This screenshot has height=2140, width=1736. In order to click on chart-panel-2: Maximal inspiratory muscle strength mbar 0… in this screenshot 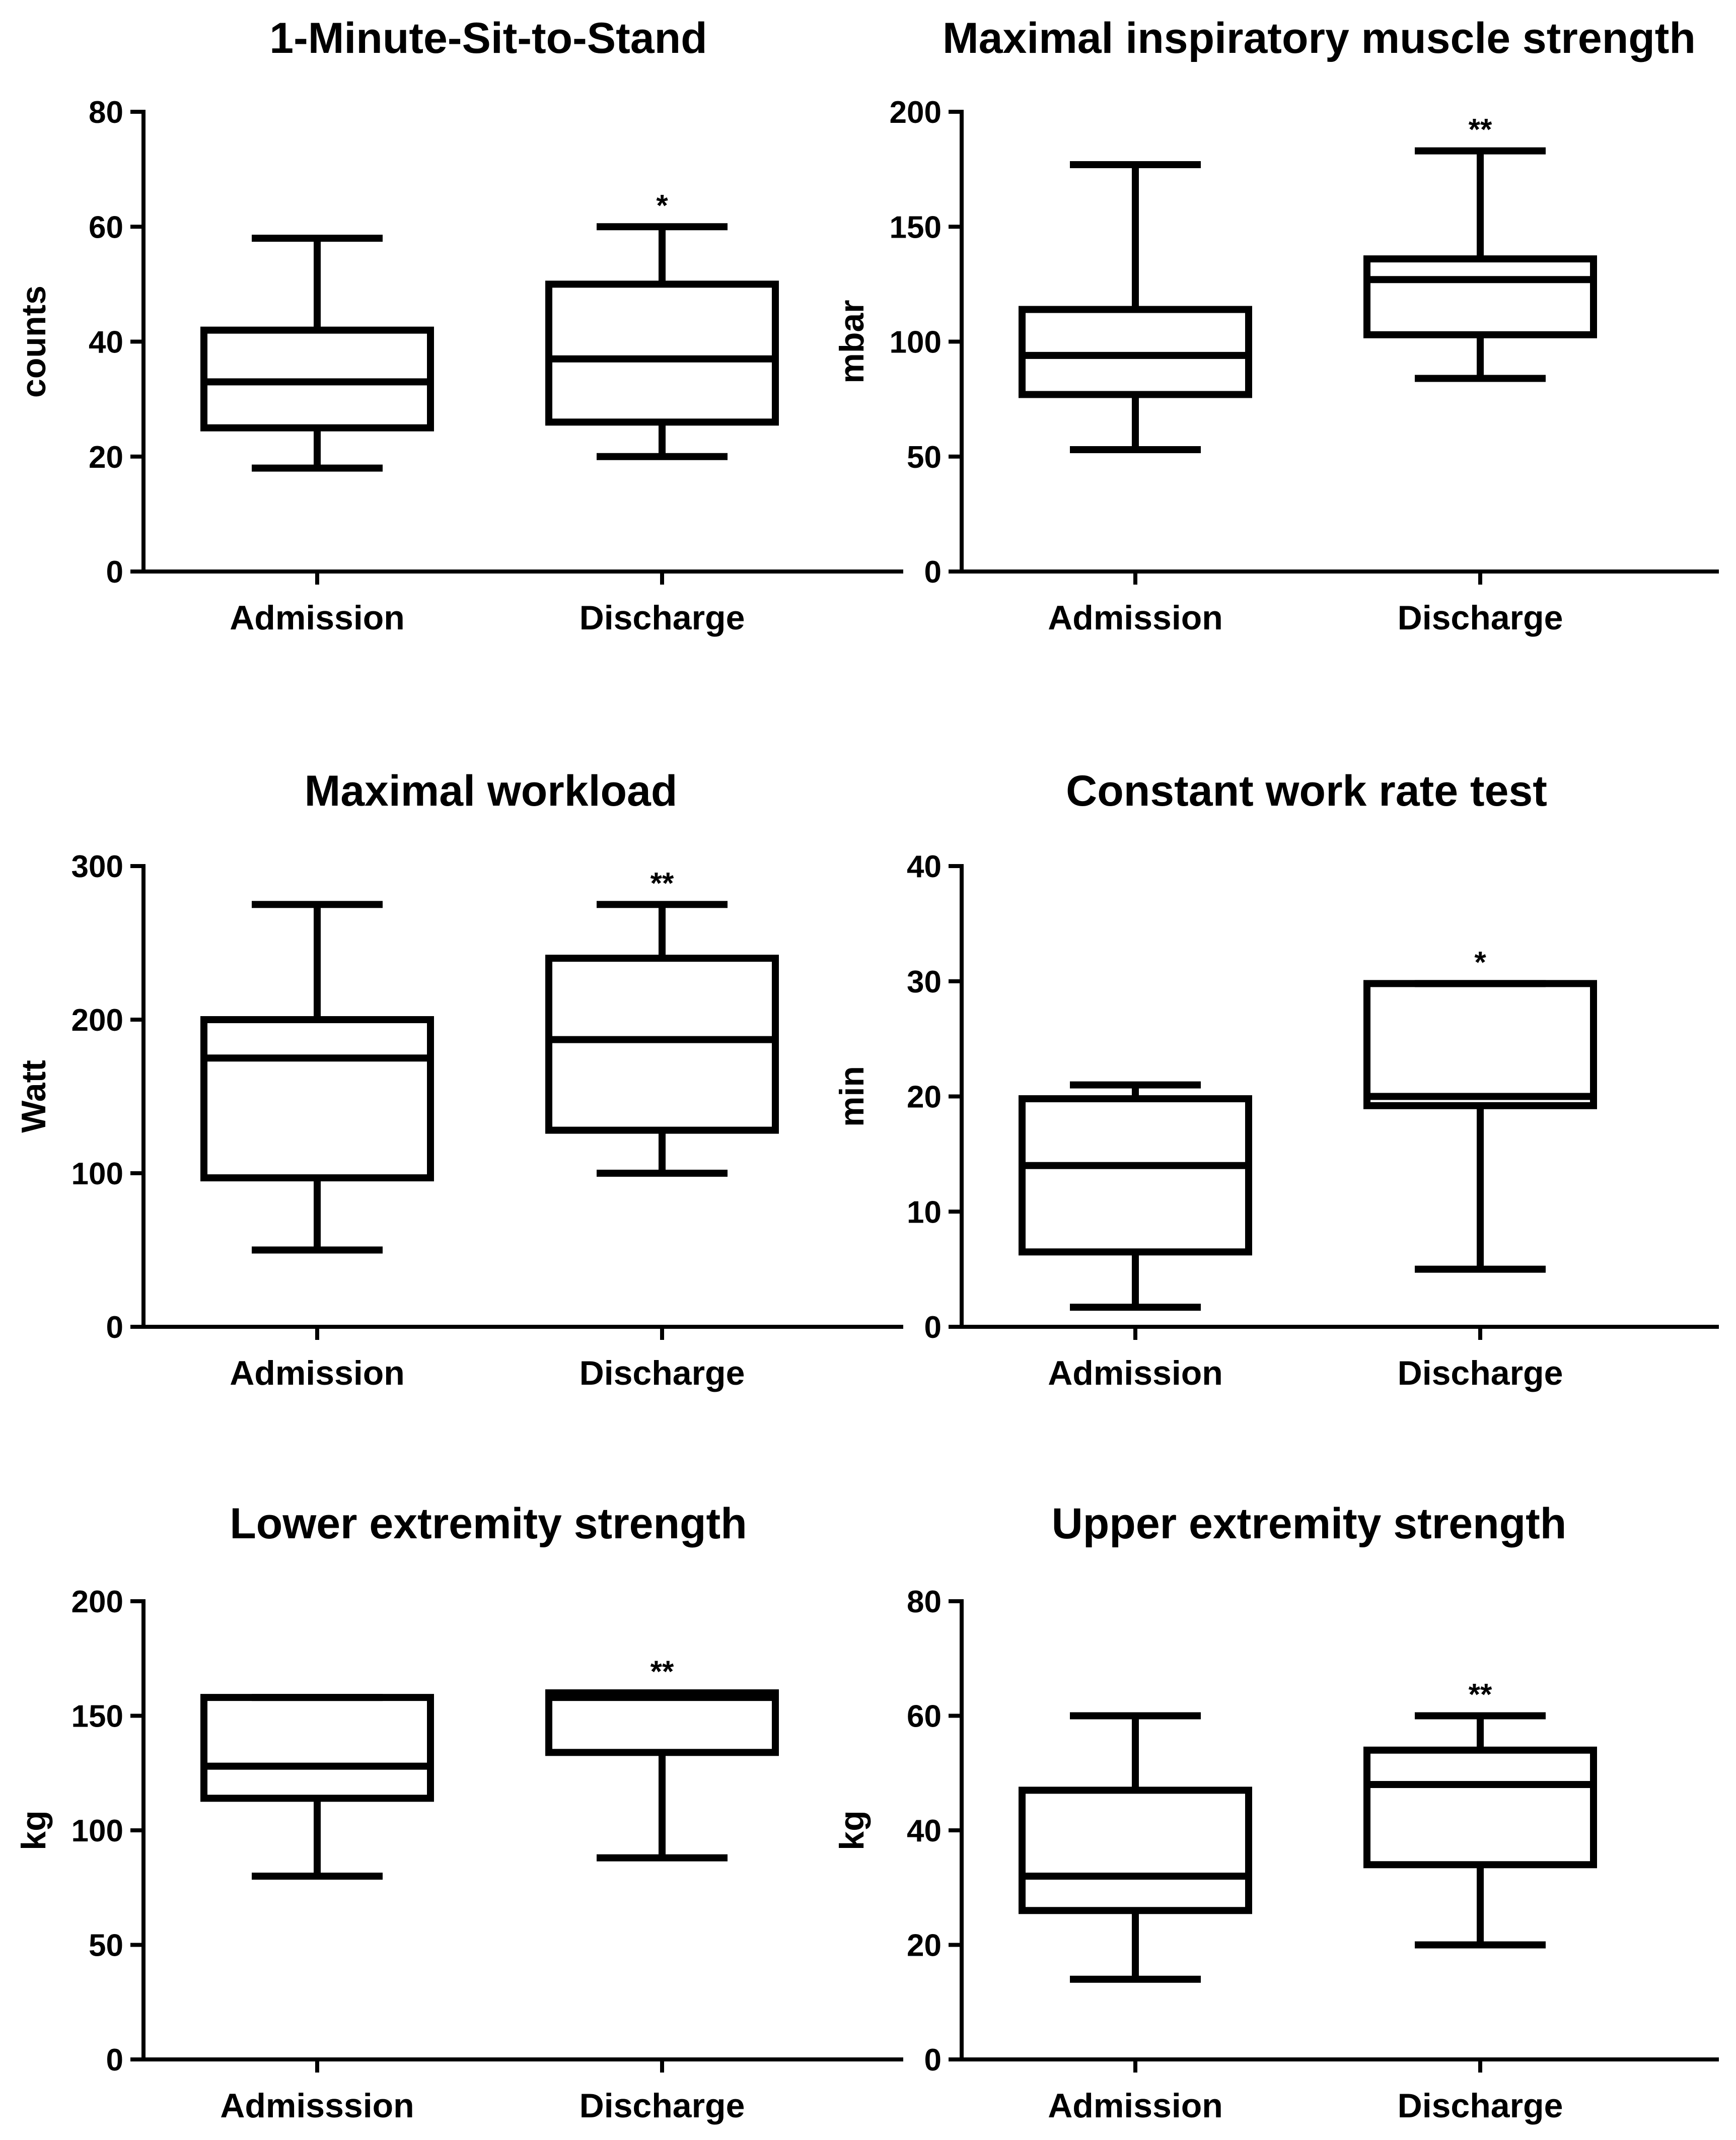, I will do `click(1276, 325)`.